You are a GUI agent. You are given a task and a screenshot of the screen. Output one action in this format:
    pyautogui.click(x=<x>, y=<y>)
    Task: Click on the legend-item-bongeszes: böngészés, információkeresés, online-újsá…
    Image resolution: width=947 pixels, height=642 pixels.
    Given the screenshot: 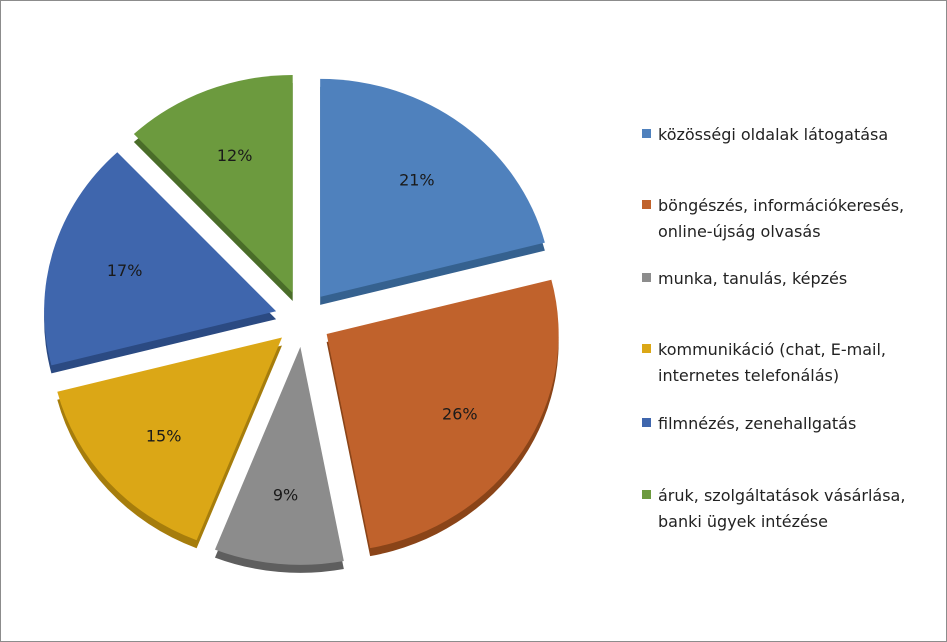 What is the action you would take?
    pyautogui.click(x=773, y=219)
    